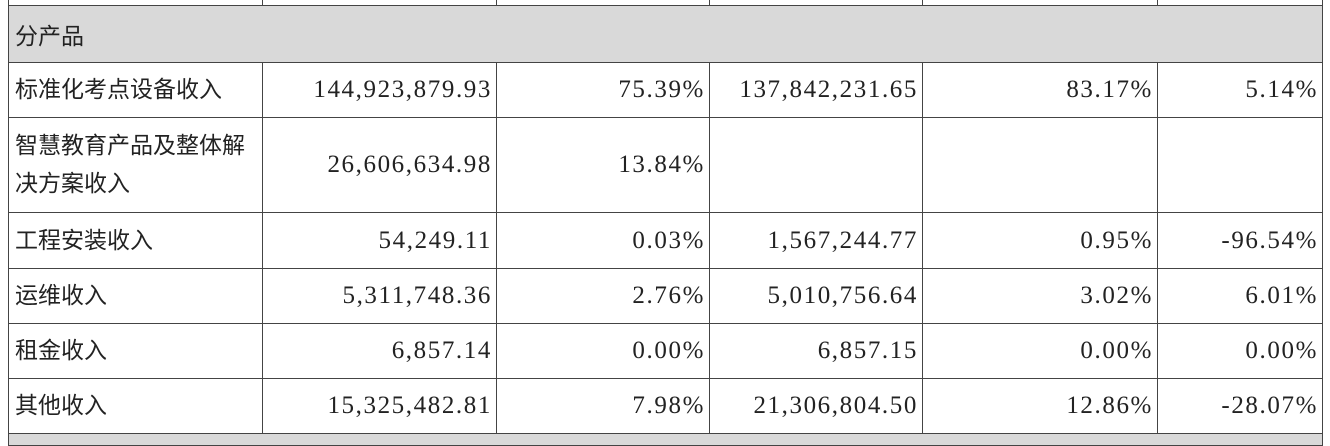 This screenshot has width=1330, height=446. Describe the element at coordinates (379, 351) in the screenshot. I see `value-cell: 6,857.14` at that location.